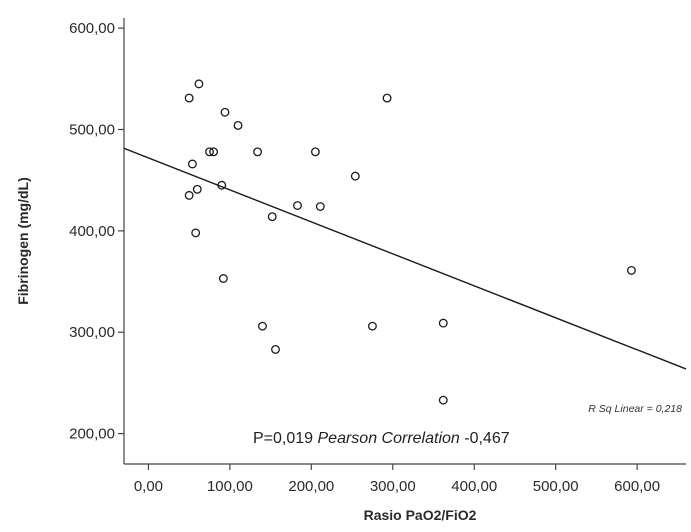 This screenshot has height=532, width=691. What do you see at coordinates (230, 486) in the screenshot?
I see `x-tick-label: 100,00` at bounding box center [230, 486].